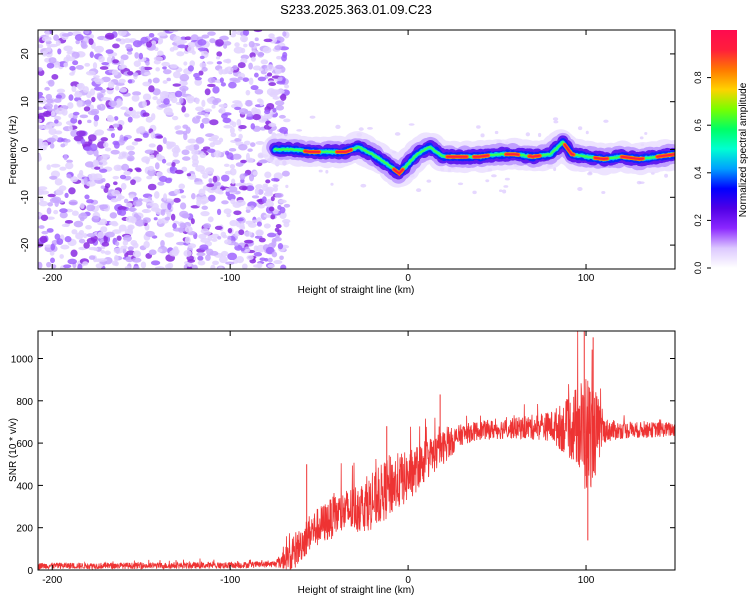 The image size is (750, 600). Describe the element at coordinates (13, 150) in the screenshot. I see `spectrogram-y-label: Frequency (Hz)` at that location.